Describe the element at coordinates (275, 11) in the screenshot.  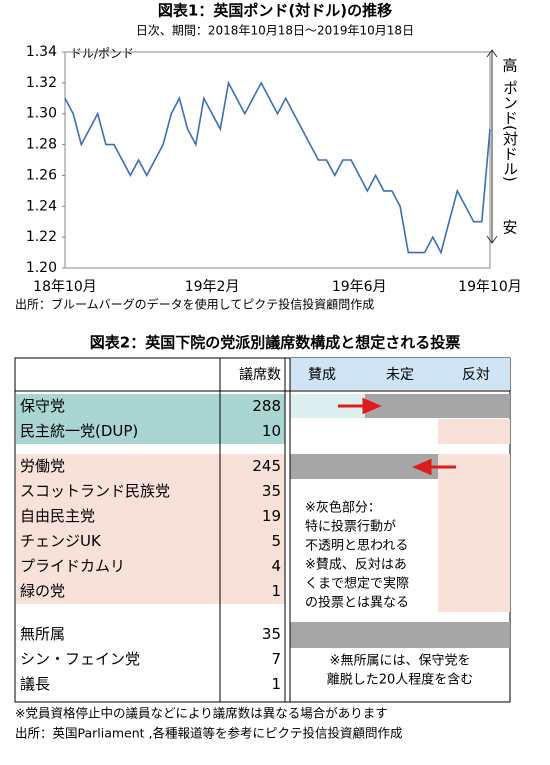
I see `chart-title: 図表1：英国ポンド(対ドル)の推移` at that location.